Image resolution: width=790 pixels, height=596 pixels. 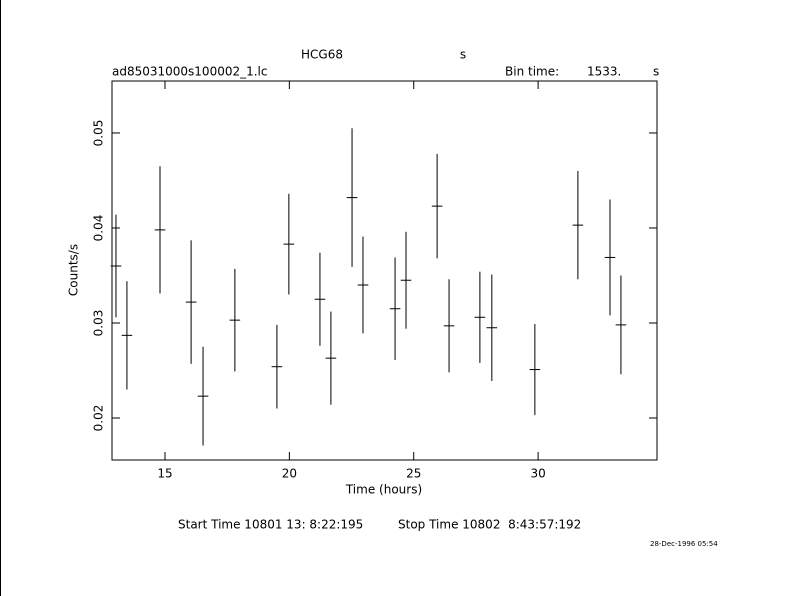 I want to click on x-tick-label: 25, so click(x=413, y=474).